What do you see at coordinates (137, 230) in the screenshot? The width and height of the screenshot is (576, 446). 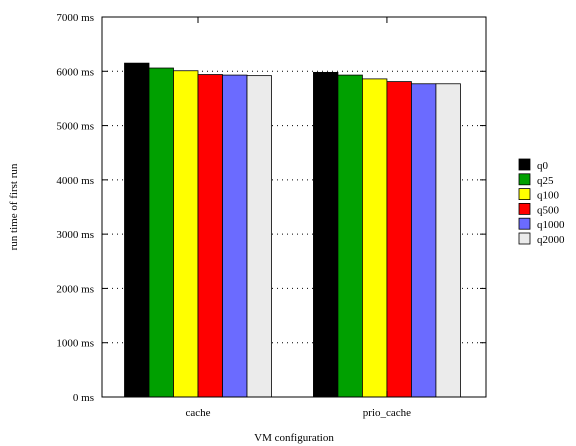 I see `bar-q0-cache` at bounding box center [137, 230].